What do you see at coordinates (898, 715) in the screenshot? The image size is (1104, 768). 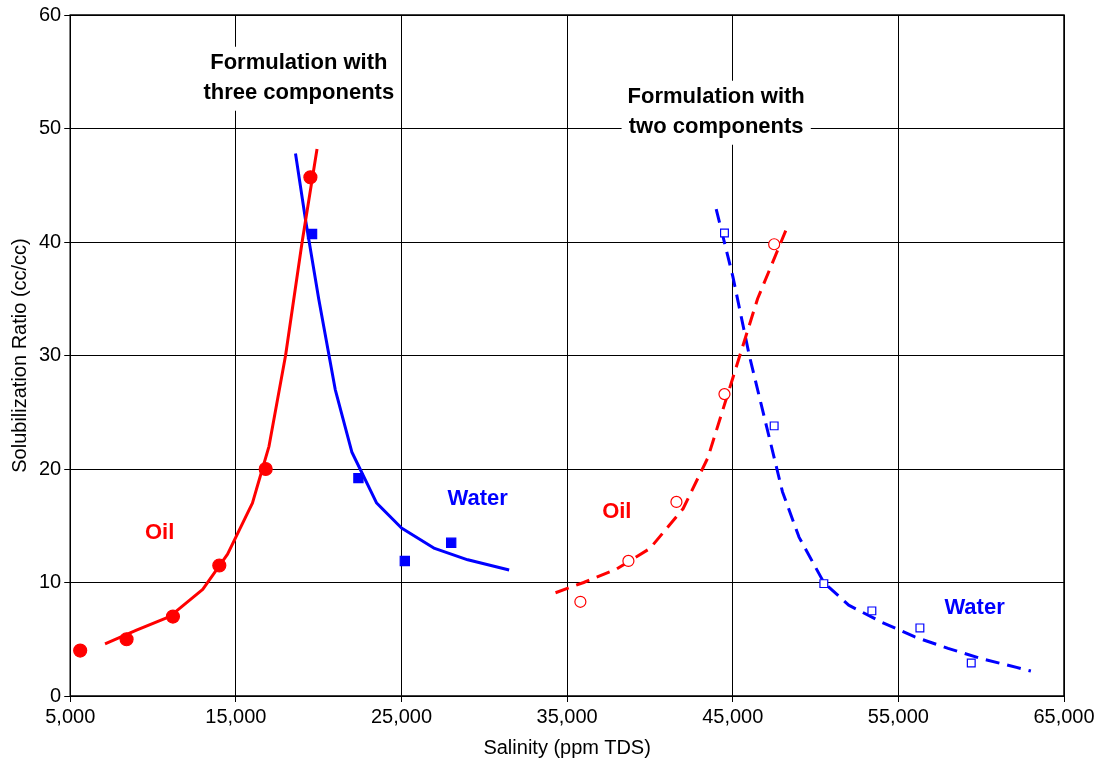 I see `x-tick-label: 55,000` at bounding box center [898, 715].